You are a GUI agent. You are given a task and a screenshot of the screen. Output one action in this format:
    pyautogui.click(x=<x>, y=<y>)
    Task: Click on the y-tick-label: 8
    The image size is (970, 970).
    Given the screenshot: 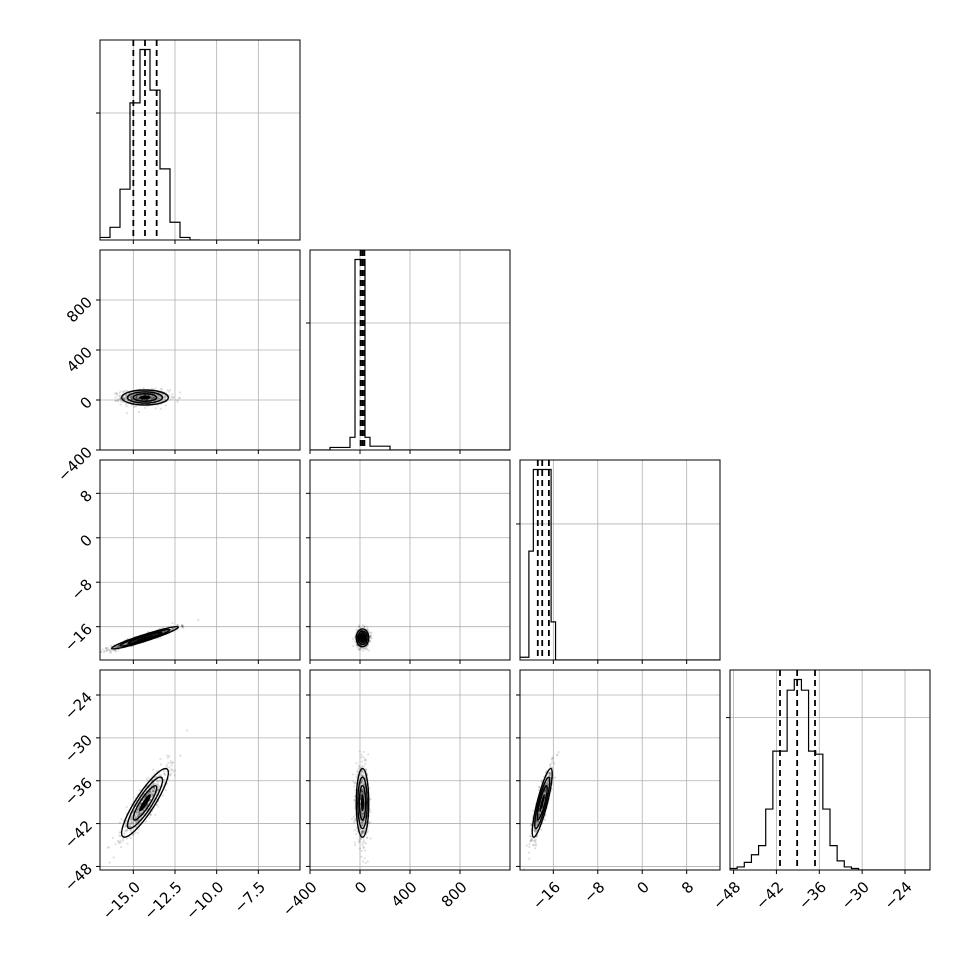 What is the action you would take?
    pyautogui.click(x=86, y=496)
    